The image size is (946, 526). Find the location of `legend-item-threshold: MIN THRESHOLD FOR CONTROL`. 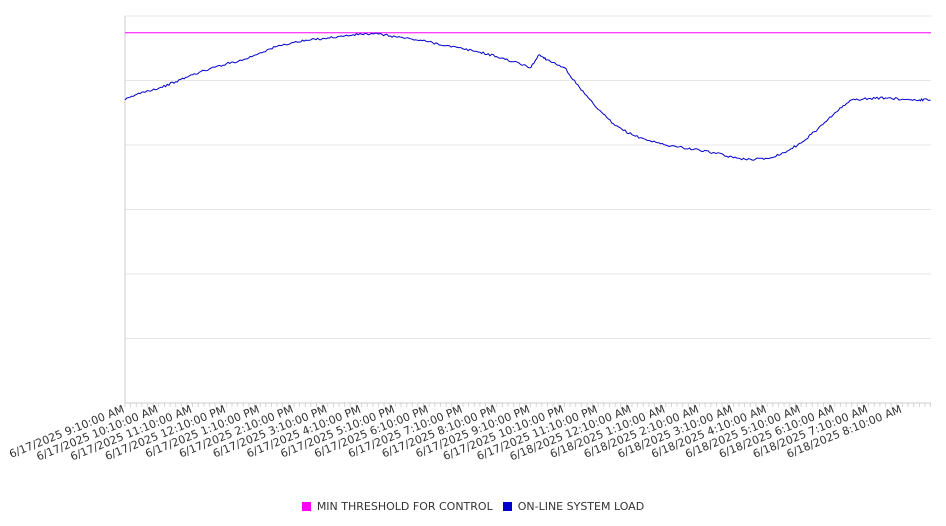

legend-item-threshold: MIN THRESHOLD FOR CONTROL is located at coordinates (397, 506).